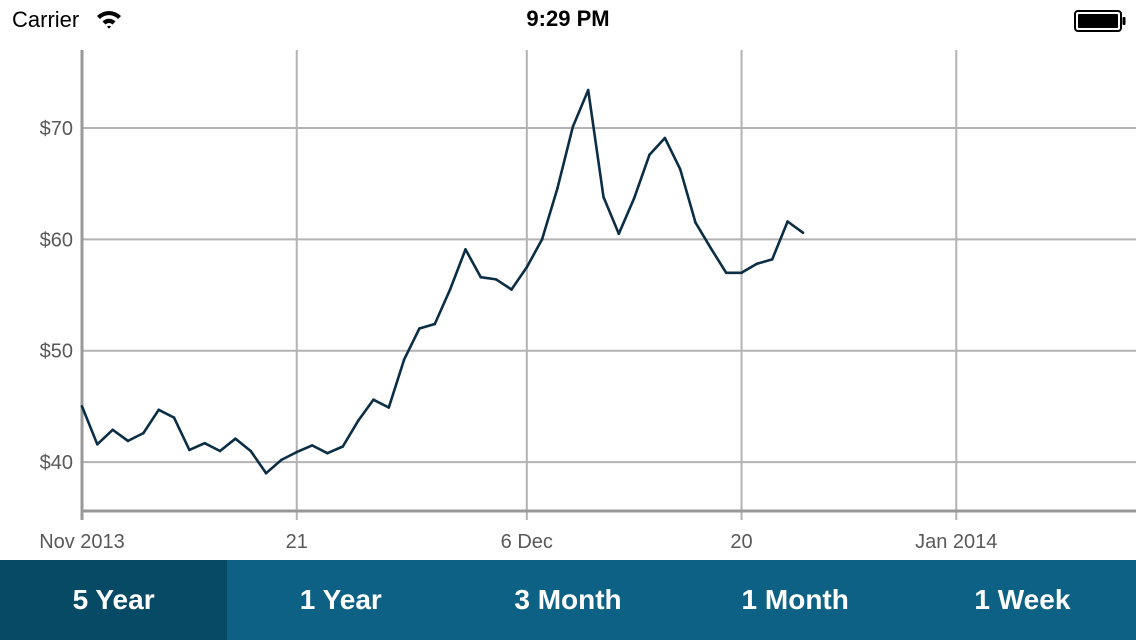  What do you see at coordinates (956, 542) in the screenshot?
I see `x-tick-label: Jan 2014` at bounding box center [956, 542].